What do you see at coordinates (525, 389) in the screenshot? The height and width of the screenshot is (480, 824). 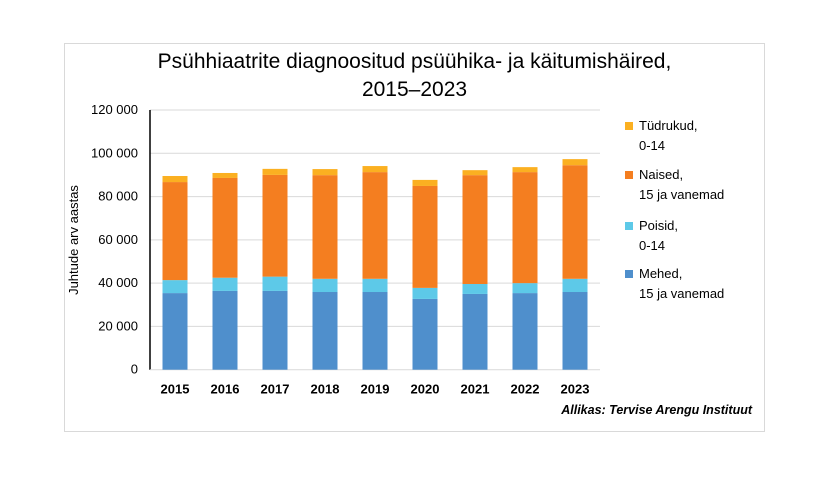 I see `x-tick-label: 2022` at bounding box center [525, 389].